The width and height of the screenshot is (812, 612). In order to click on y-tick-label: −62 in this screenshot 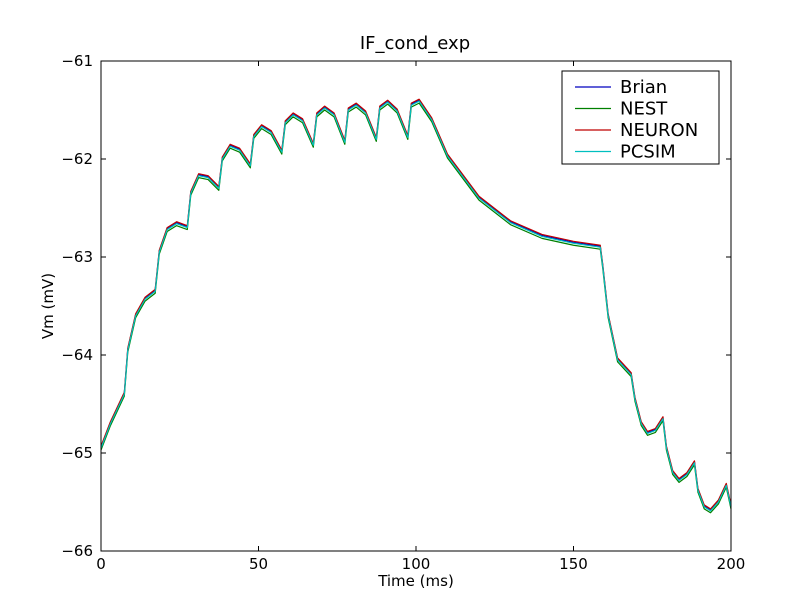, I will do `click(77, 159)`.